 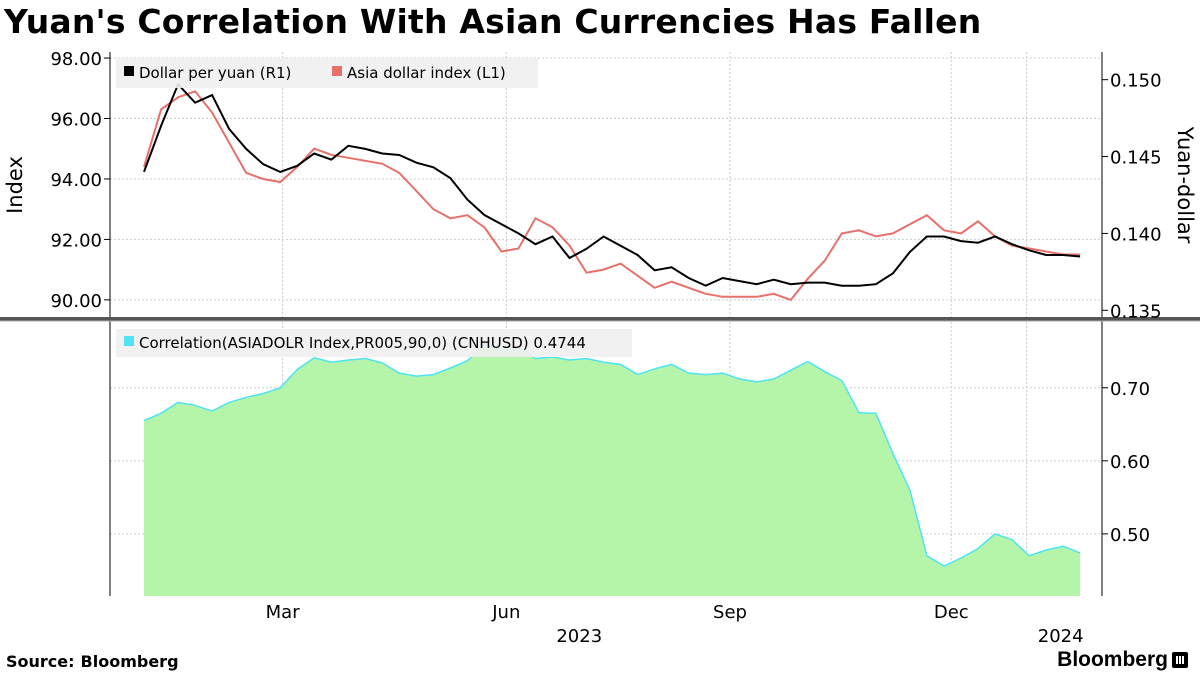 I want to click on legend-label-dollar-per-yuan: Dollar per yuan (R1), so click(x=215, y=73).